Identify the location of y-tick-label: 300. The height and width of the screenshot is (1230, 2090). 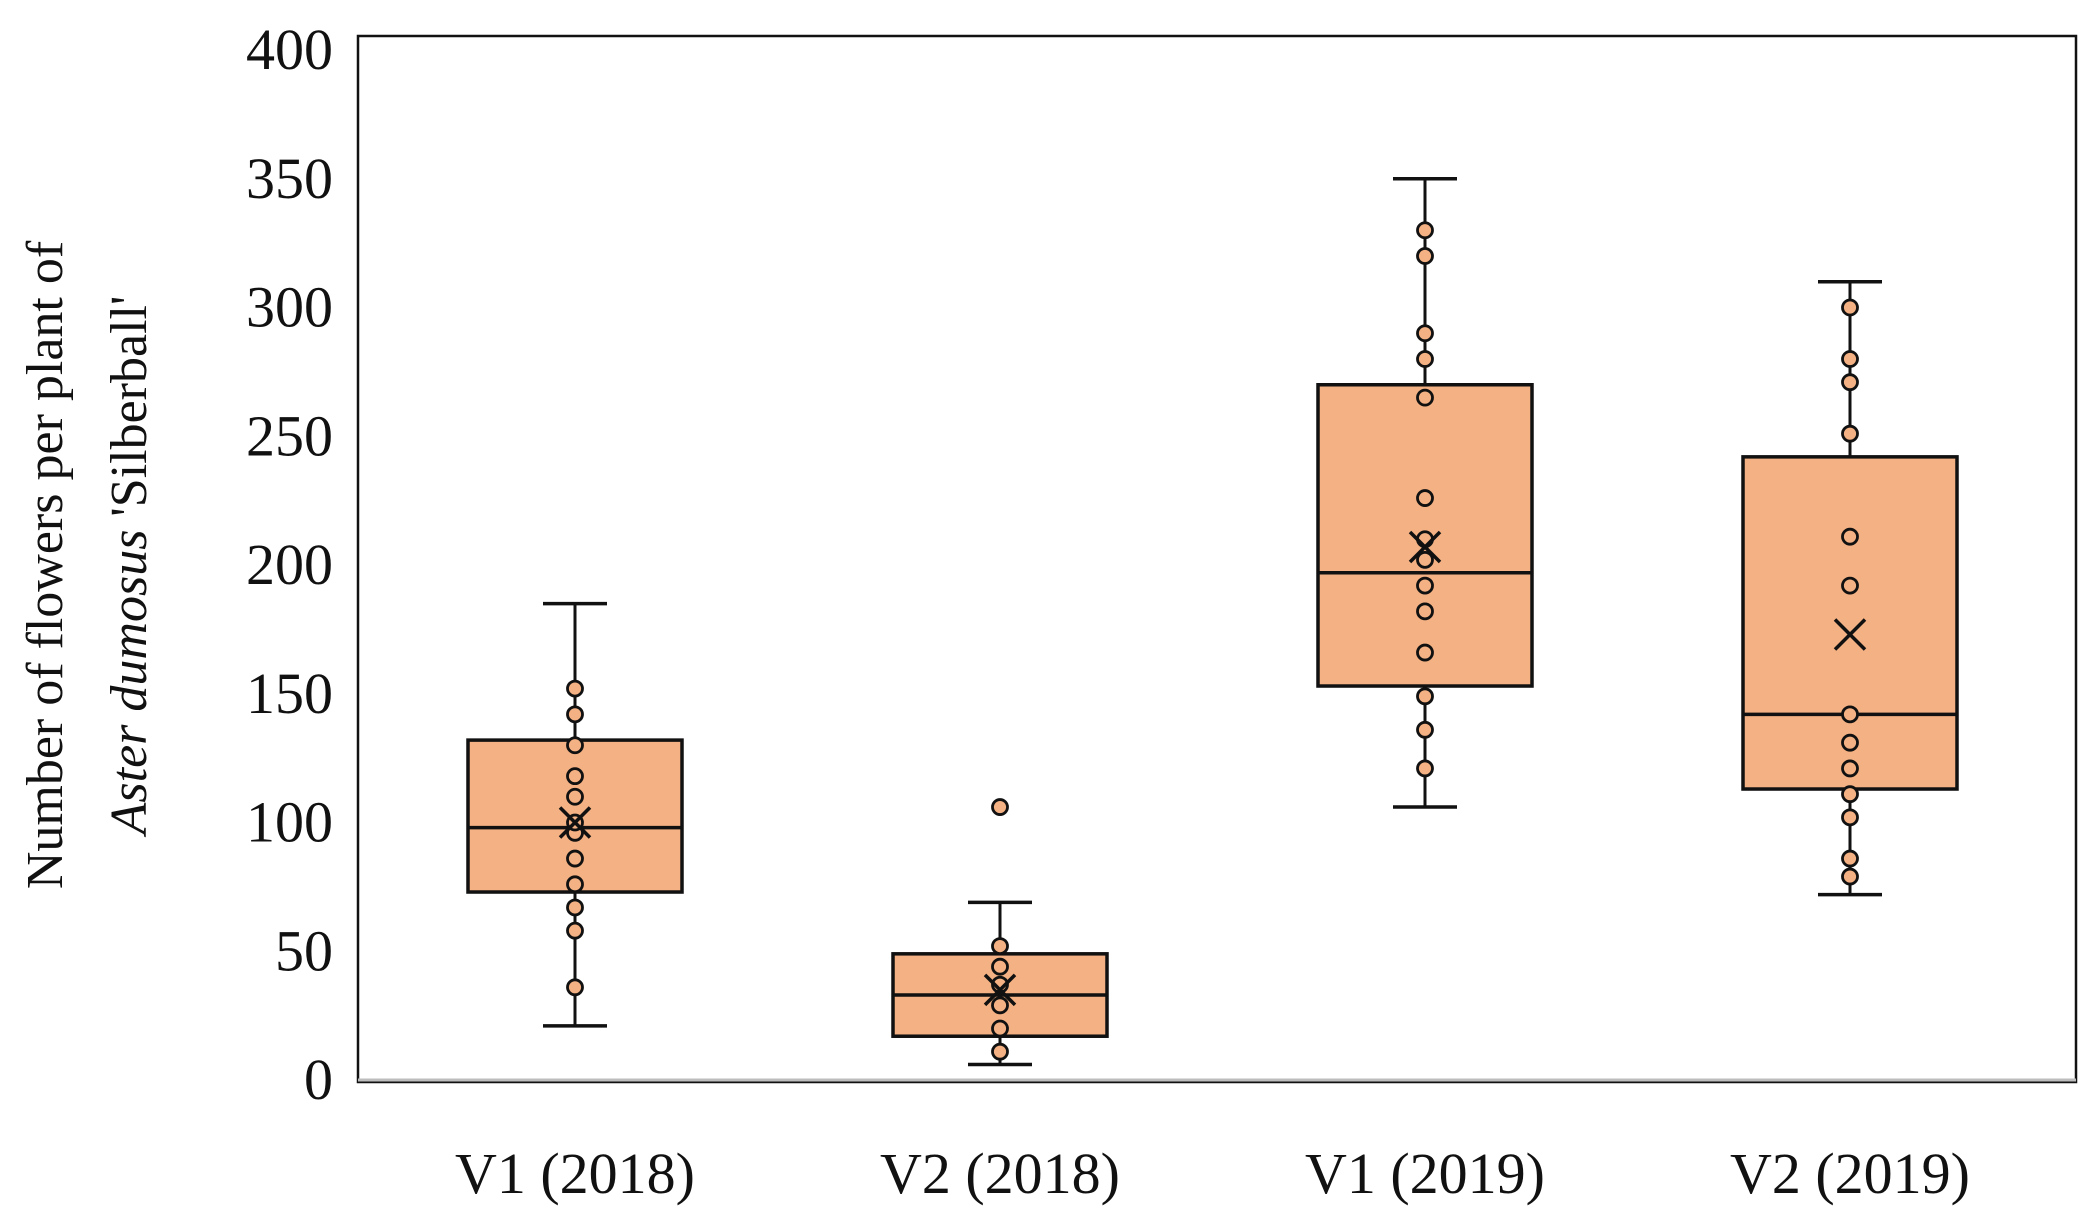
(289, 307).